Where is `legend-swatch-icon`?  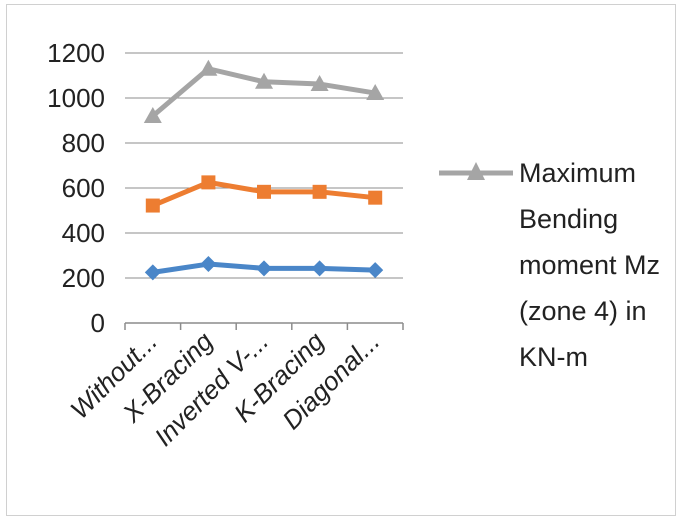 legend-swatch-icon is located at coordinates (476, 171).